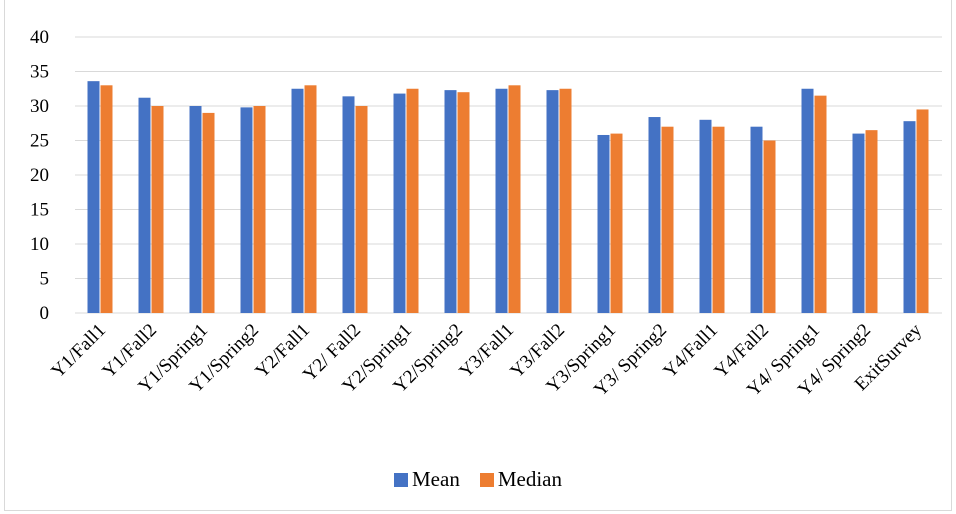  Describe the element at coordinates (45, 313) in the screenshot. I see `y-tick-label: 0` at that location.